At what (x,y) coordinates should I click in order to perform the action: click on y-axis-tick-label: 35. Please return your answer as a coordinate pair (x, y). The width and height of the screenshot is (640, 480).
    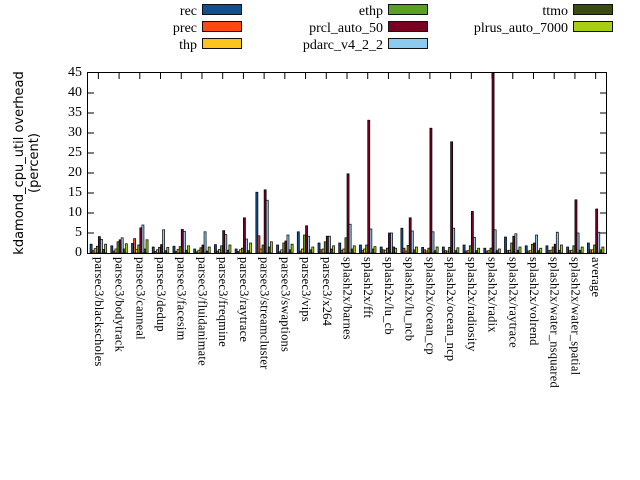
    Looking at the image, I should click on (75, 112).